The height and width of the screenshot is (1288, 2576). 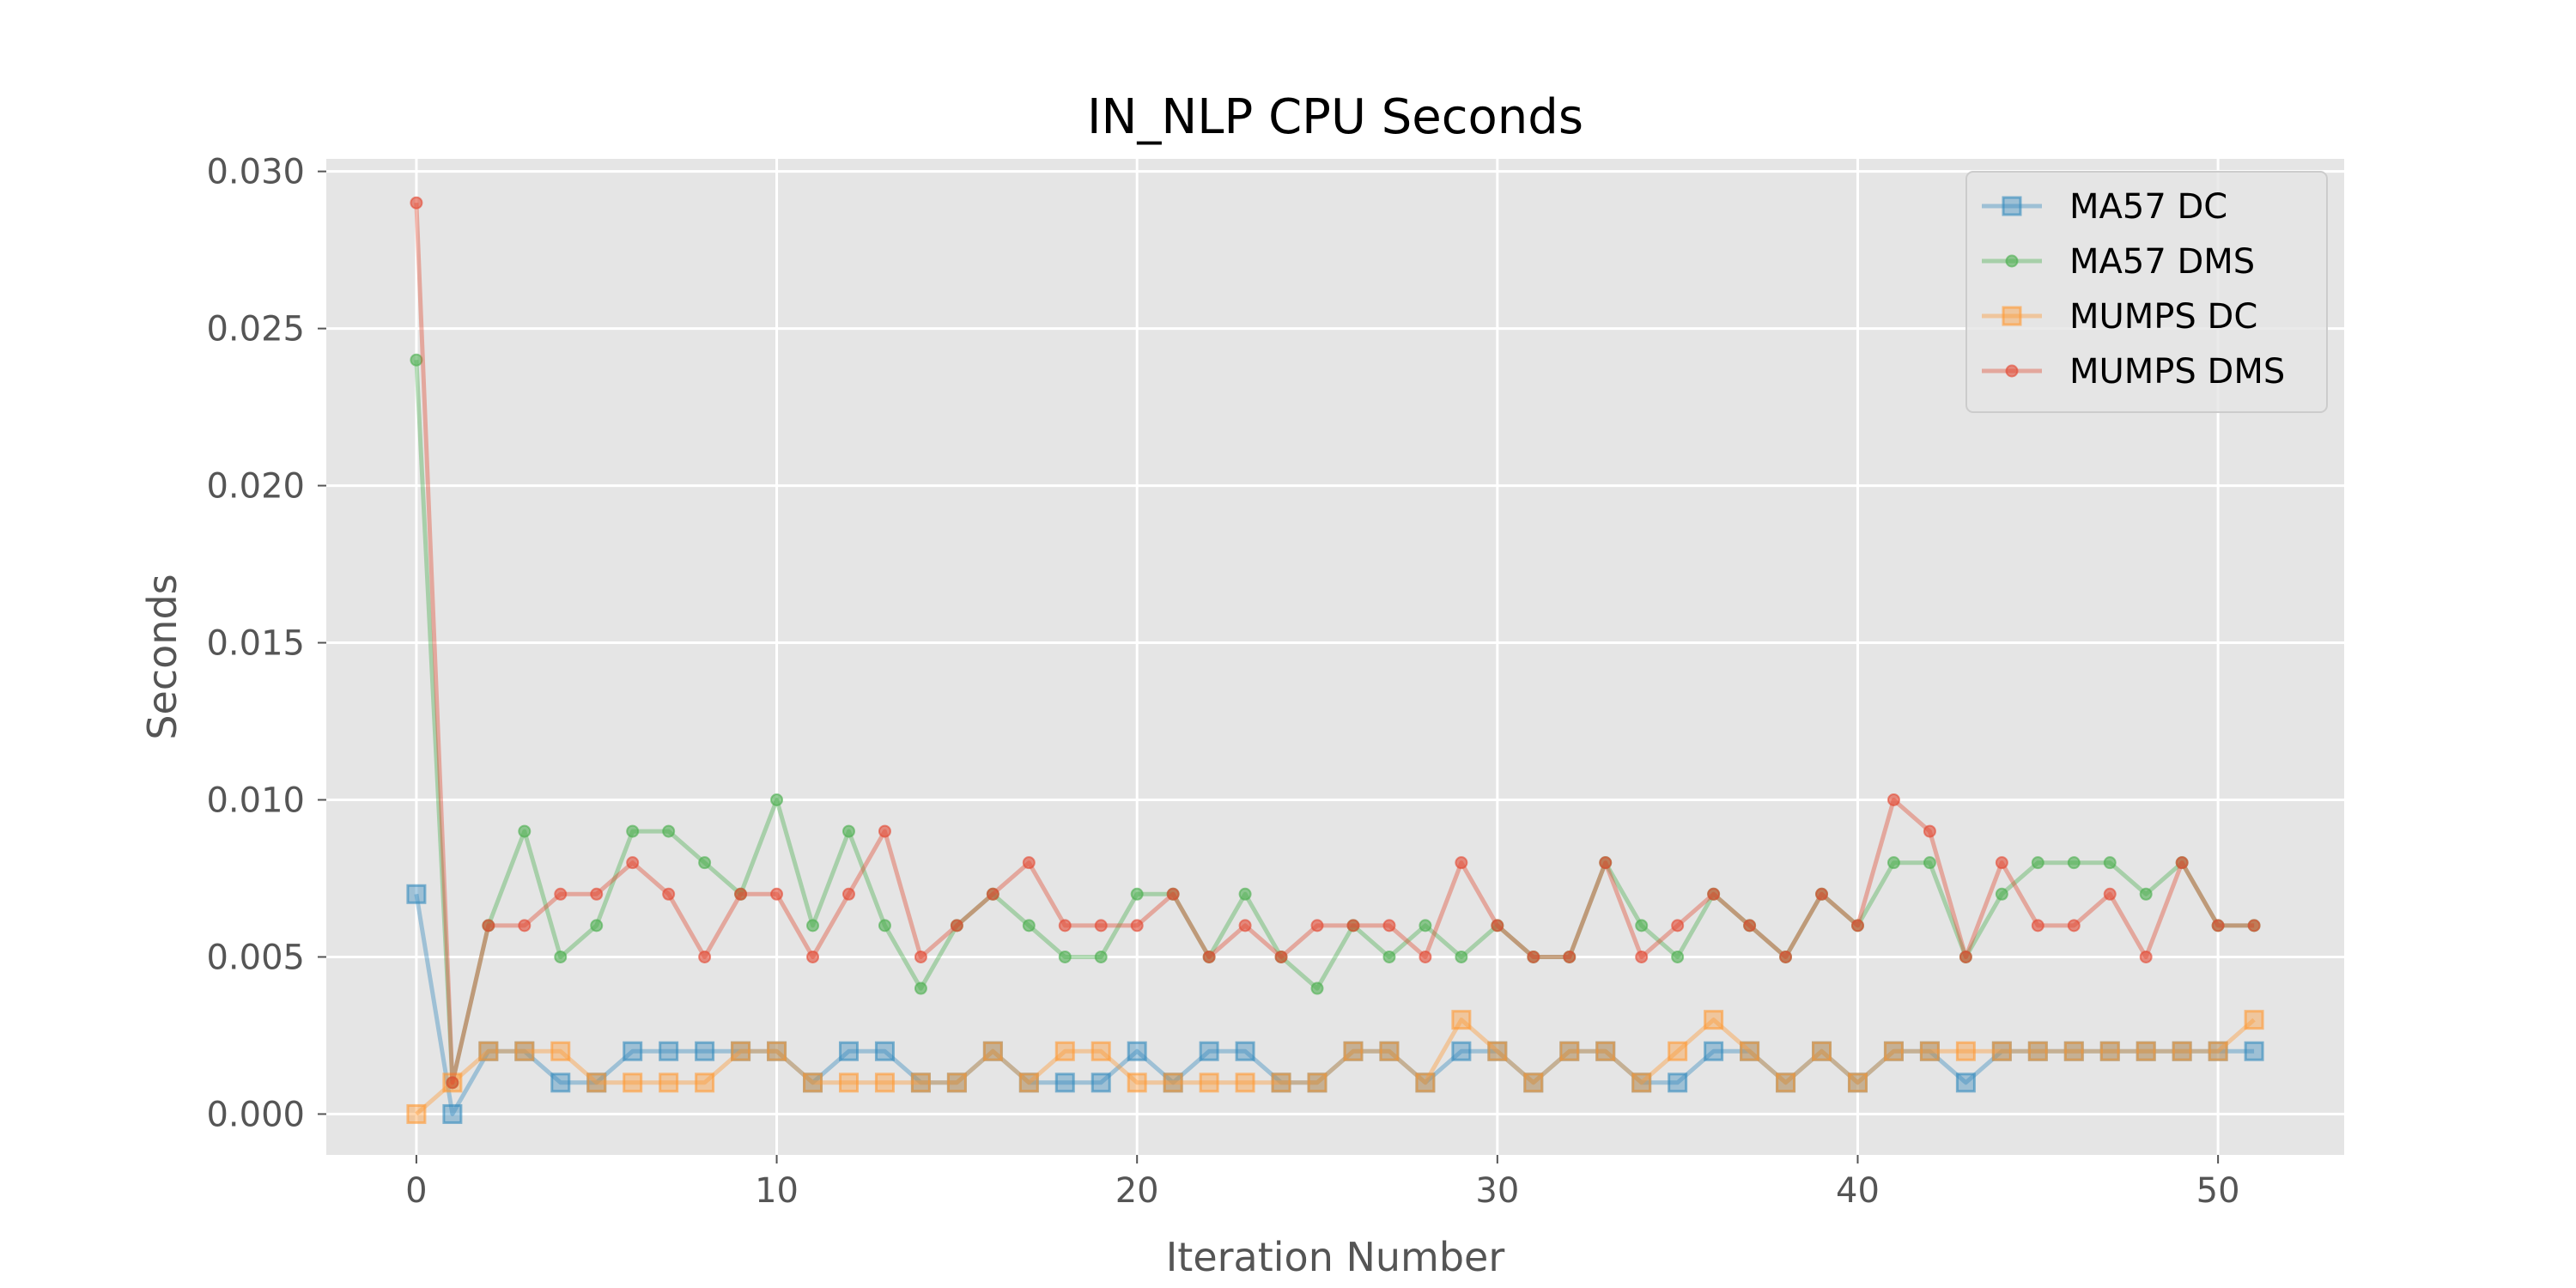 What do you see at coordinates (1335, 1257) in the screenshot?
I see `x-axis-label: Iteration Number` at bounding box center [1335, 1257].